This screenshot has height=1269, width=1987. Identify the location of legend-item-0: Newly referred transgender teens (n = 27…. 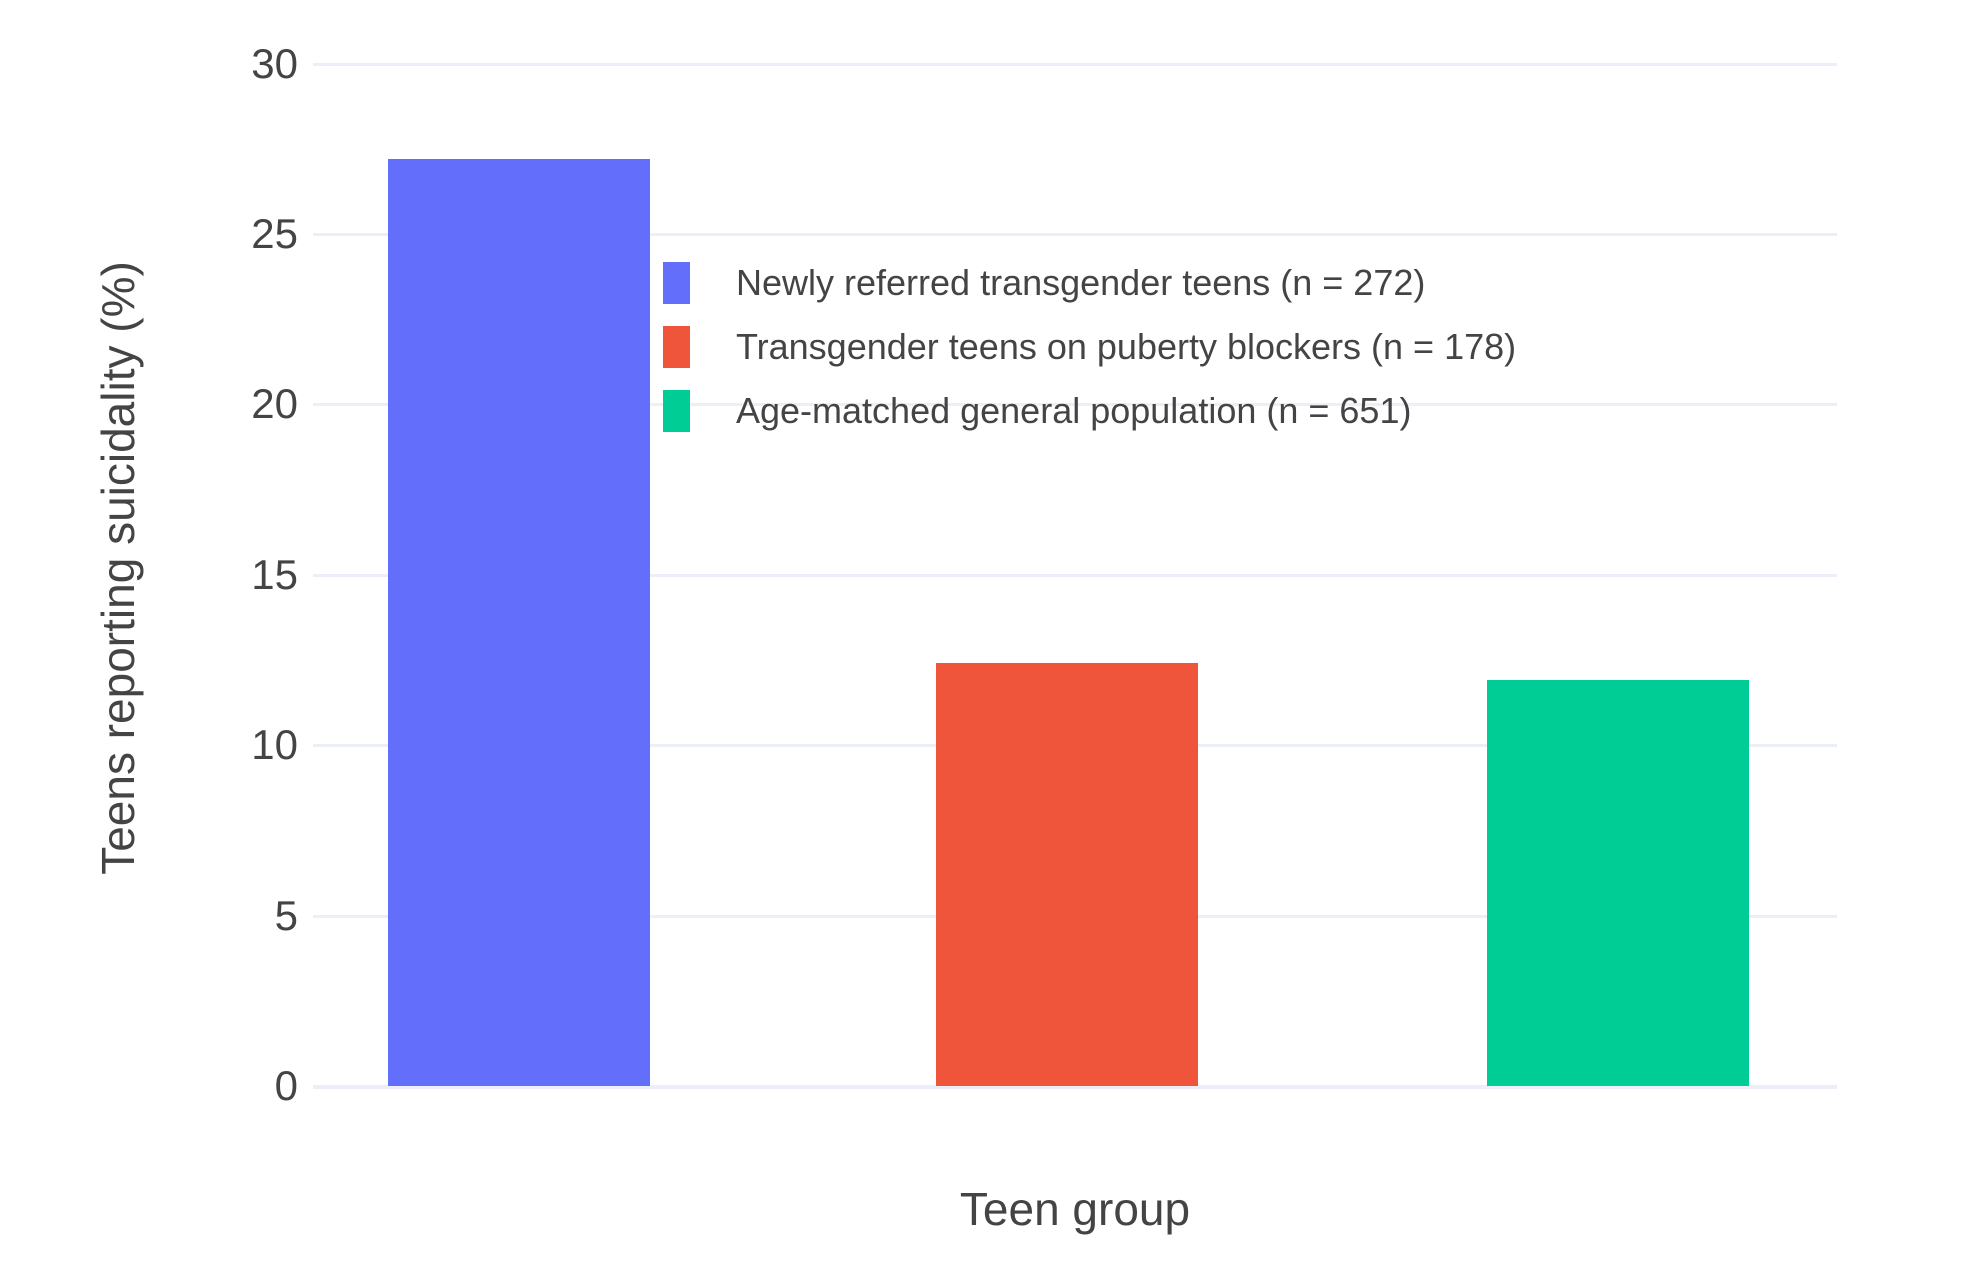
(1089, 283).